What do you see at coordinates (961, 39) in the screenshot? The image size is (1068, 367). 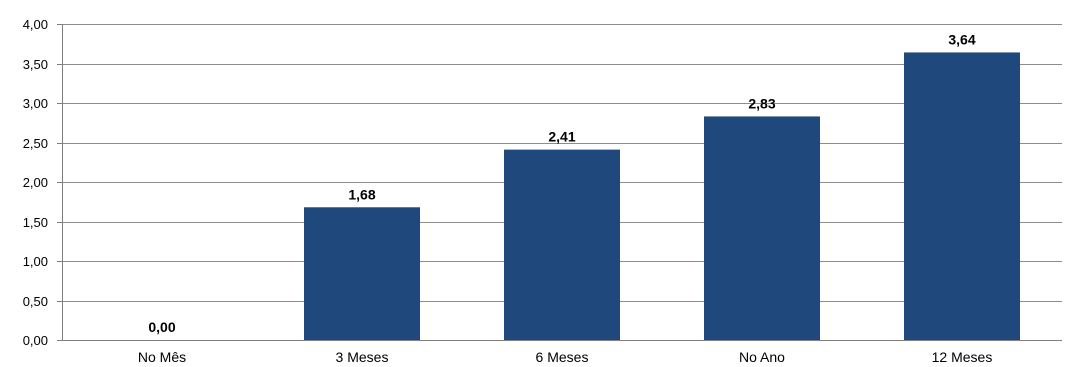 I see `data-label-4: 3,64` at bounding box center [961, 39].